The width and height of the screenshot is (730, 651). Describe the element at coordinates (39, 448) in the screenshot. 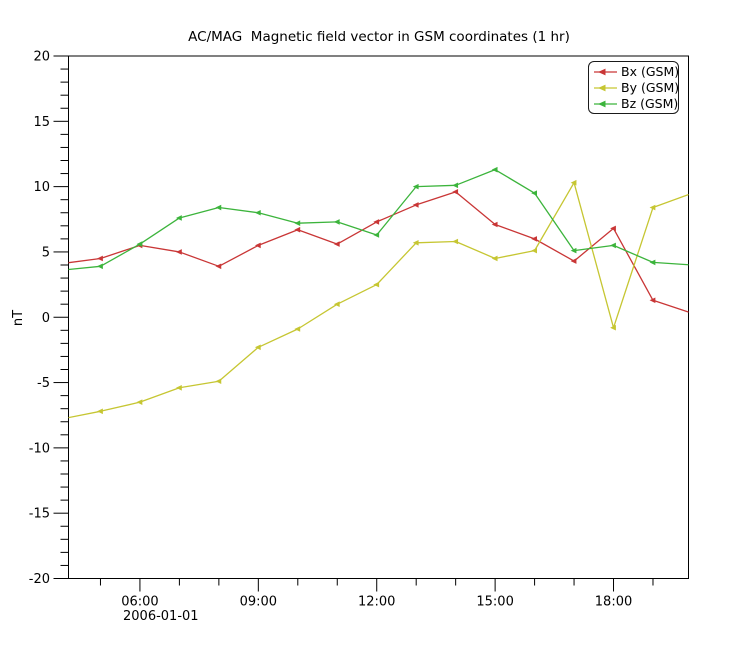

I see `y-tick-label: -10` at that location.